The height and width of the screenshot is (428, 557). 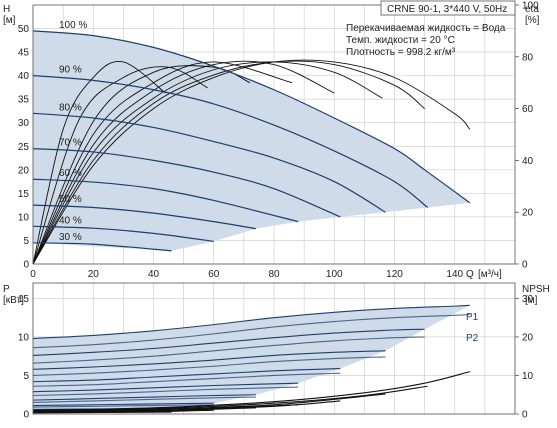 What do you see at coordinates (528, 109) in the screenshot?
I see `top-y2-tick: 60` at bounding box center [528, 109].